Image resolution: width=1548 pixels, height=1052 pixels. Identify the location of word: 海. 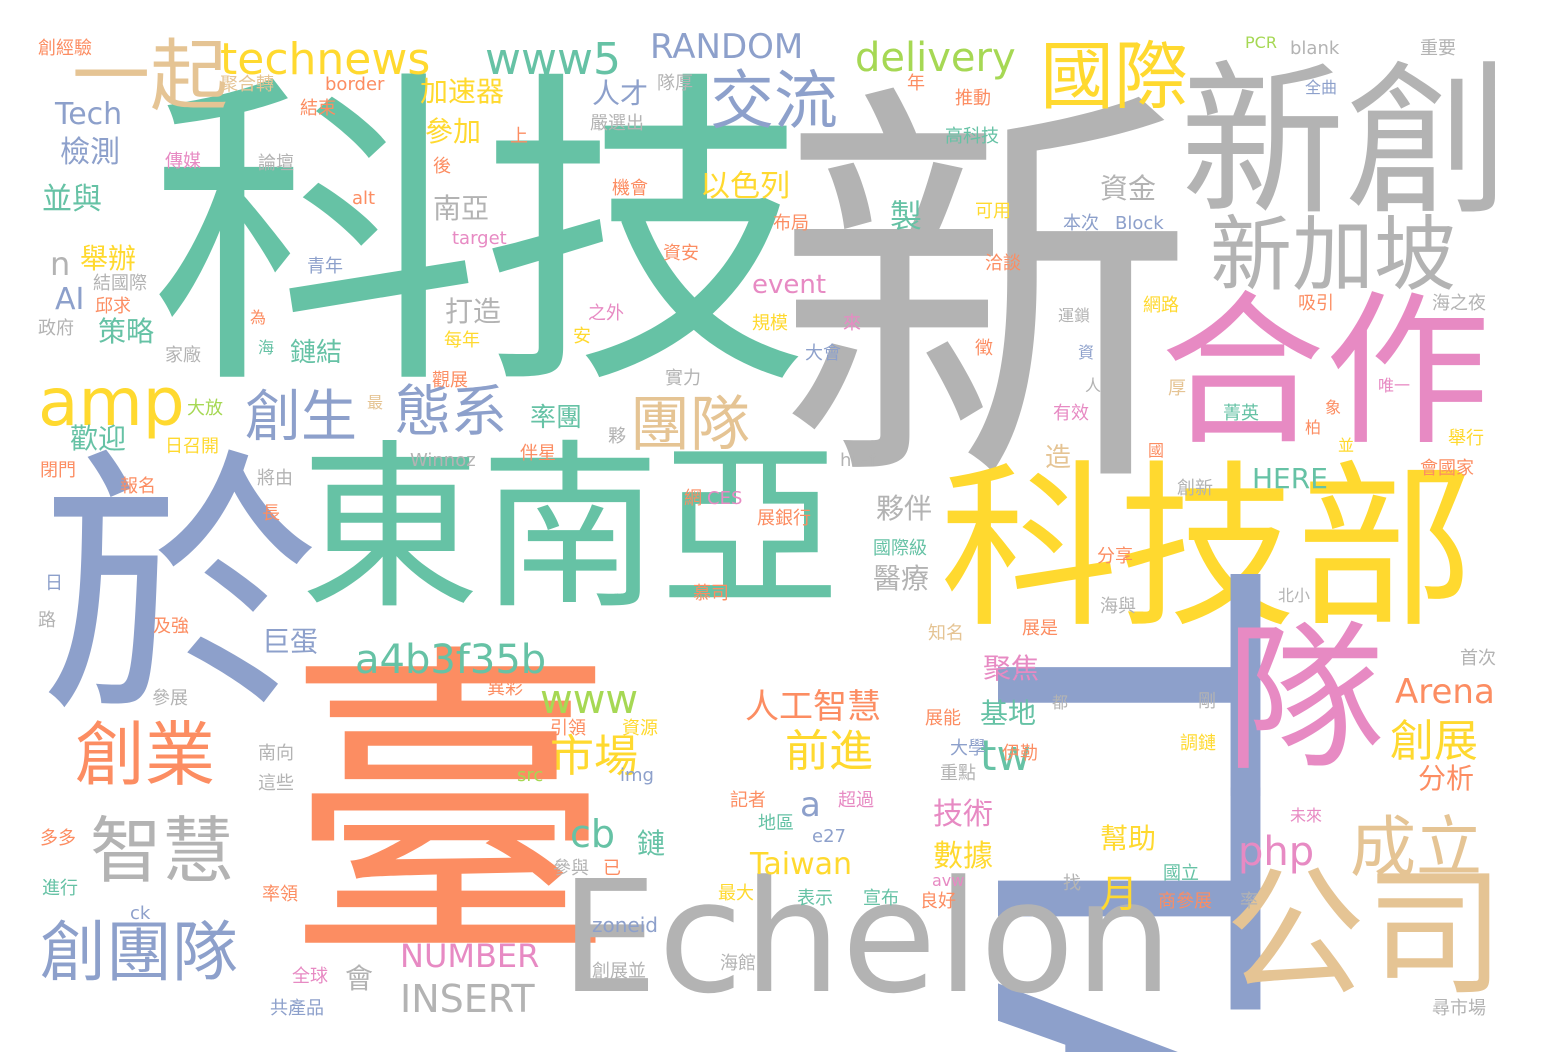
(266, 347).